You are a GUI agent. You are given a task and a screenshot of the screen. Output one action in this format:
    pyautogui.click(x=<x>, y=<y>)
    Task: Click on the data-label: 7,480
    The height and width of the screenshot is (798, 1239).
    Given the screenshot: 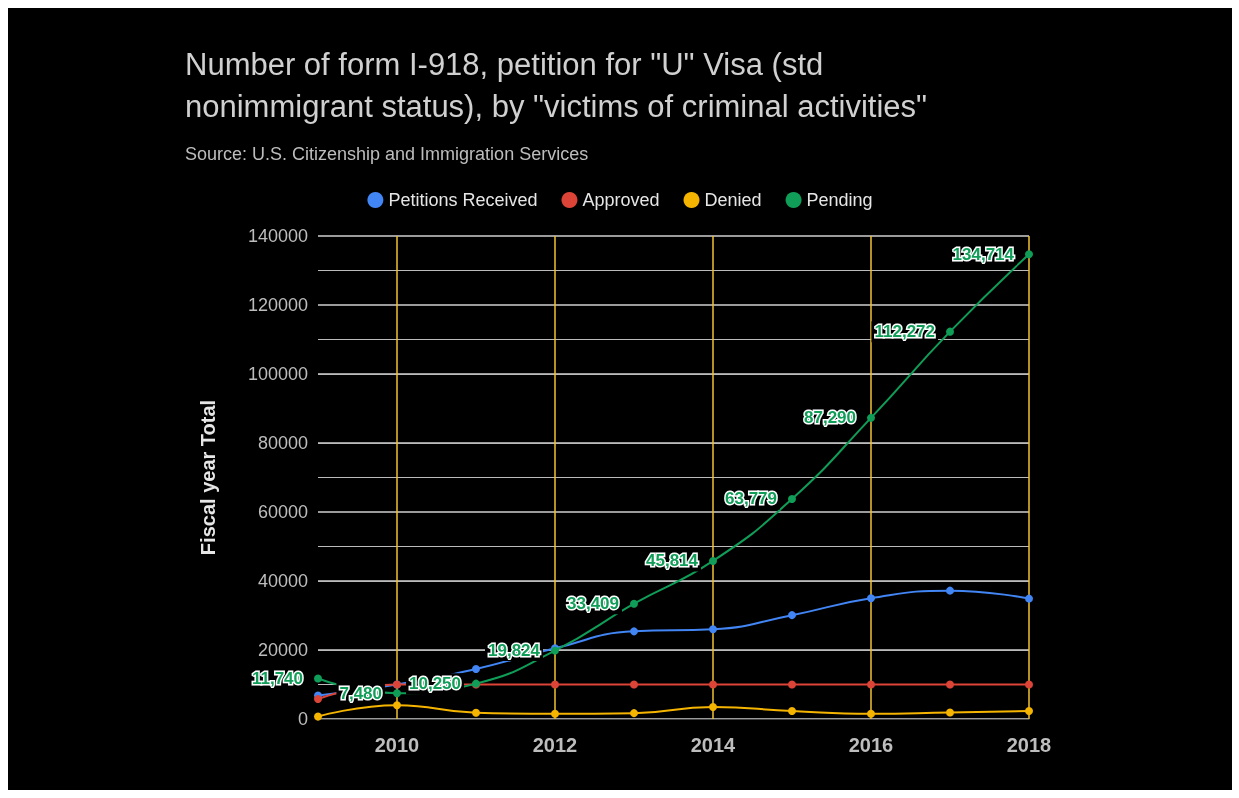 What is the action you would take?
    pyautogui.click(x=360, y=693)
    